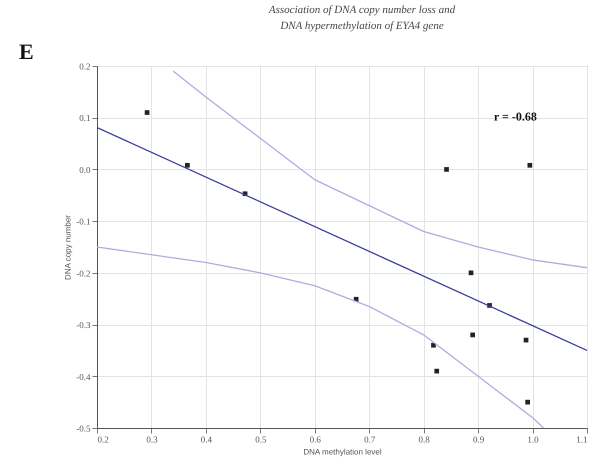  I want to click on x-tick-label: 0.4, so click(206, 439).